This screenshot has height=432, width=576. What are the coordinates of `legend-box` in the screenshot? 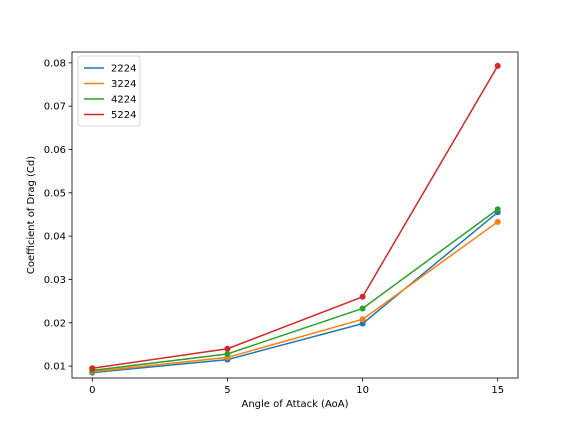 It's located at (109, 91).